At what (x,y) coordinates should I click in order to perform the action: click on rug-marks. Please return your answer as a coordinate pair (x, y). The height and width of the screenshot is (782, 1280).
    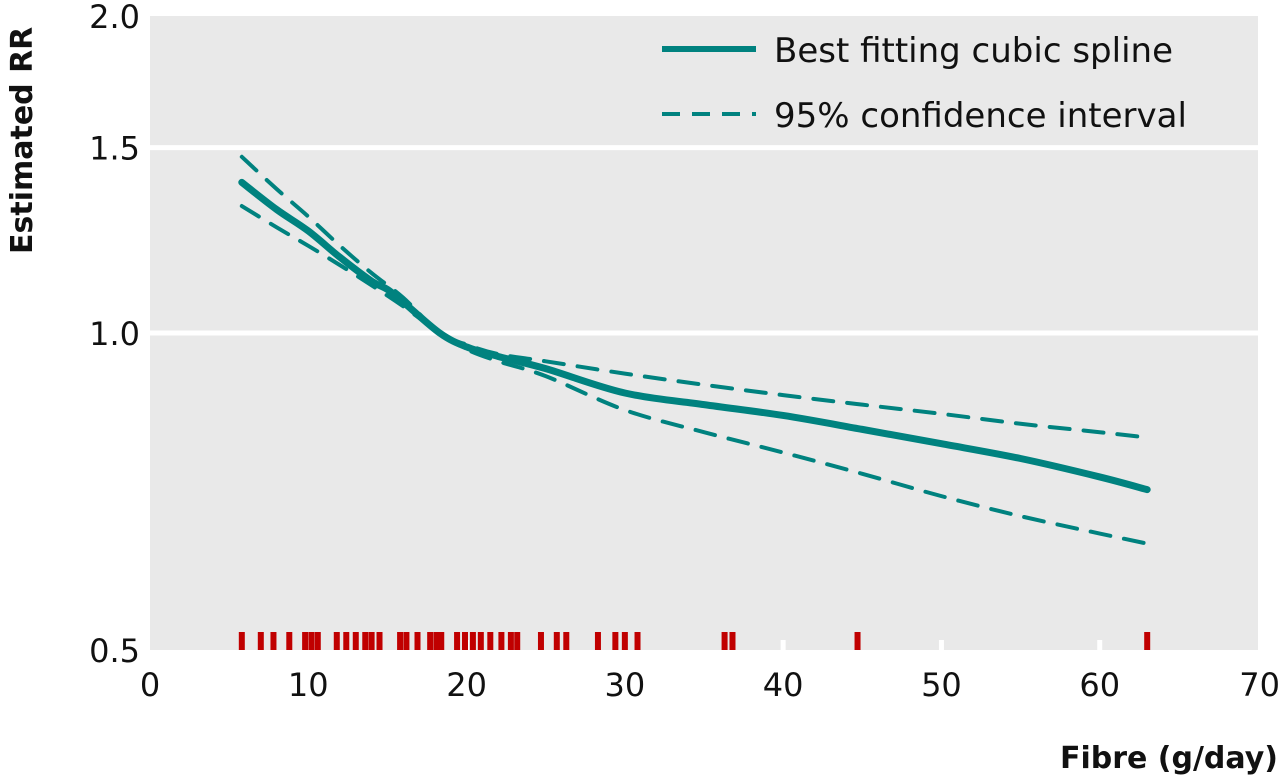
    Looking at the image, I should click on (694, 641).